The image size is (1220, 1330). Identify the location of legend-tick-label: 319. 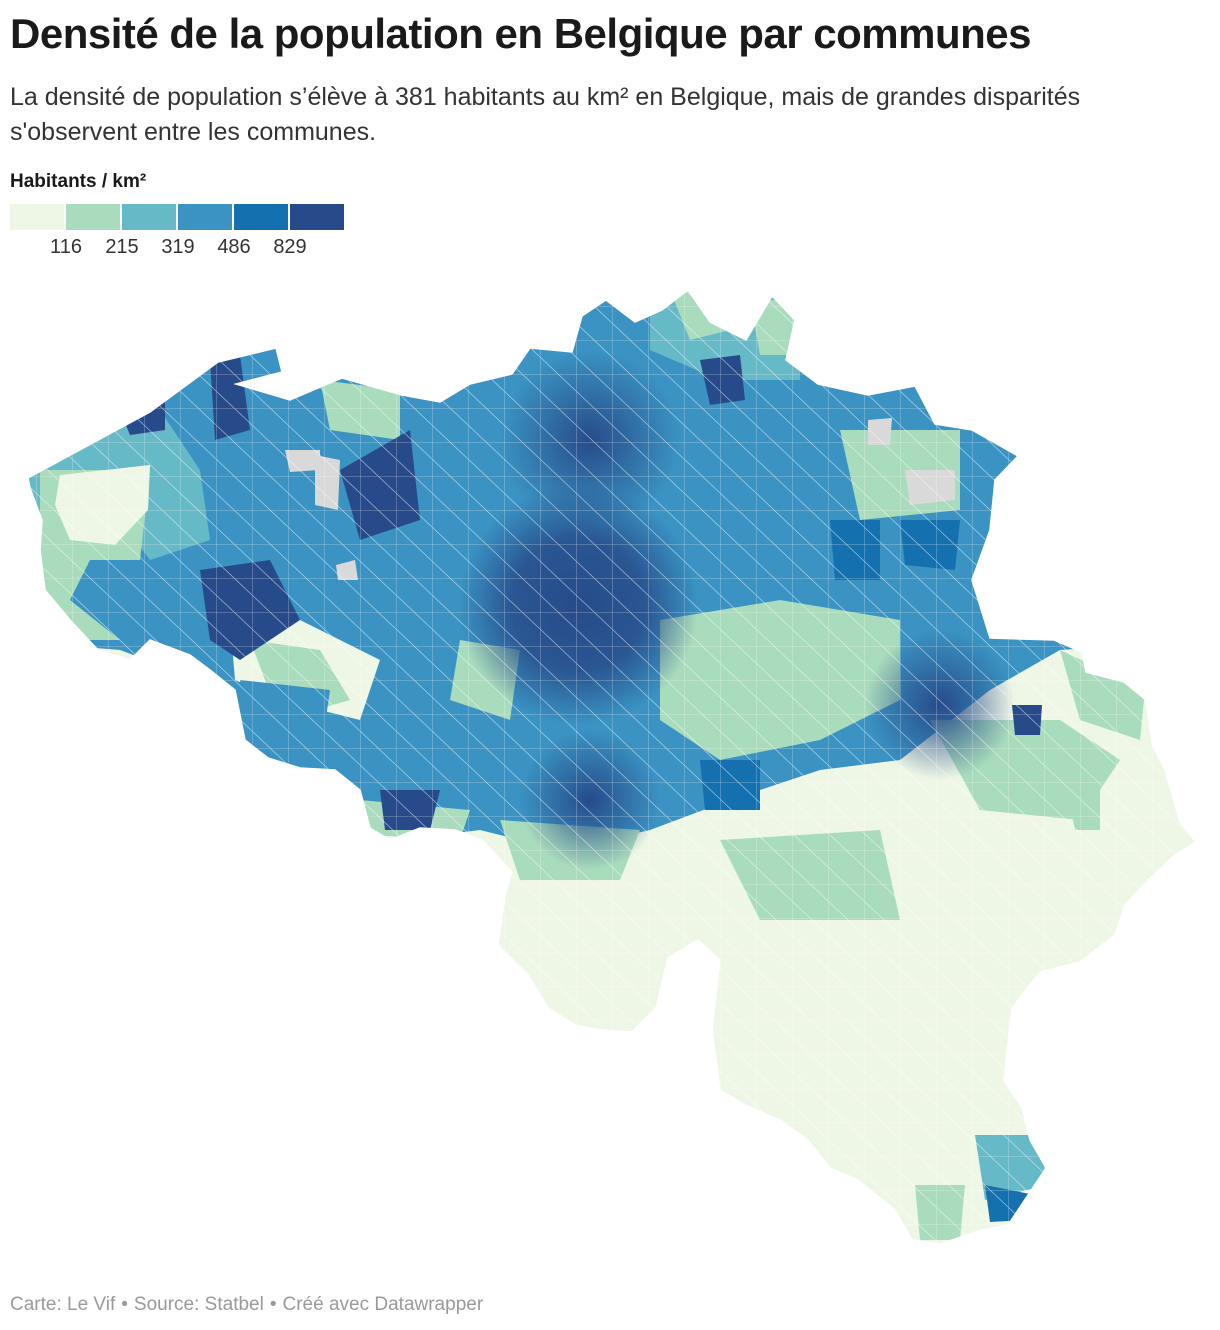
(178, 247).